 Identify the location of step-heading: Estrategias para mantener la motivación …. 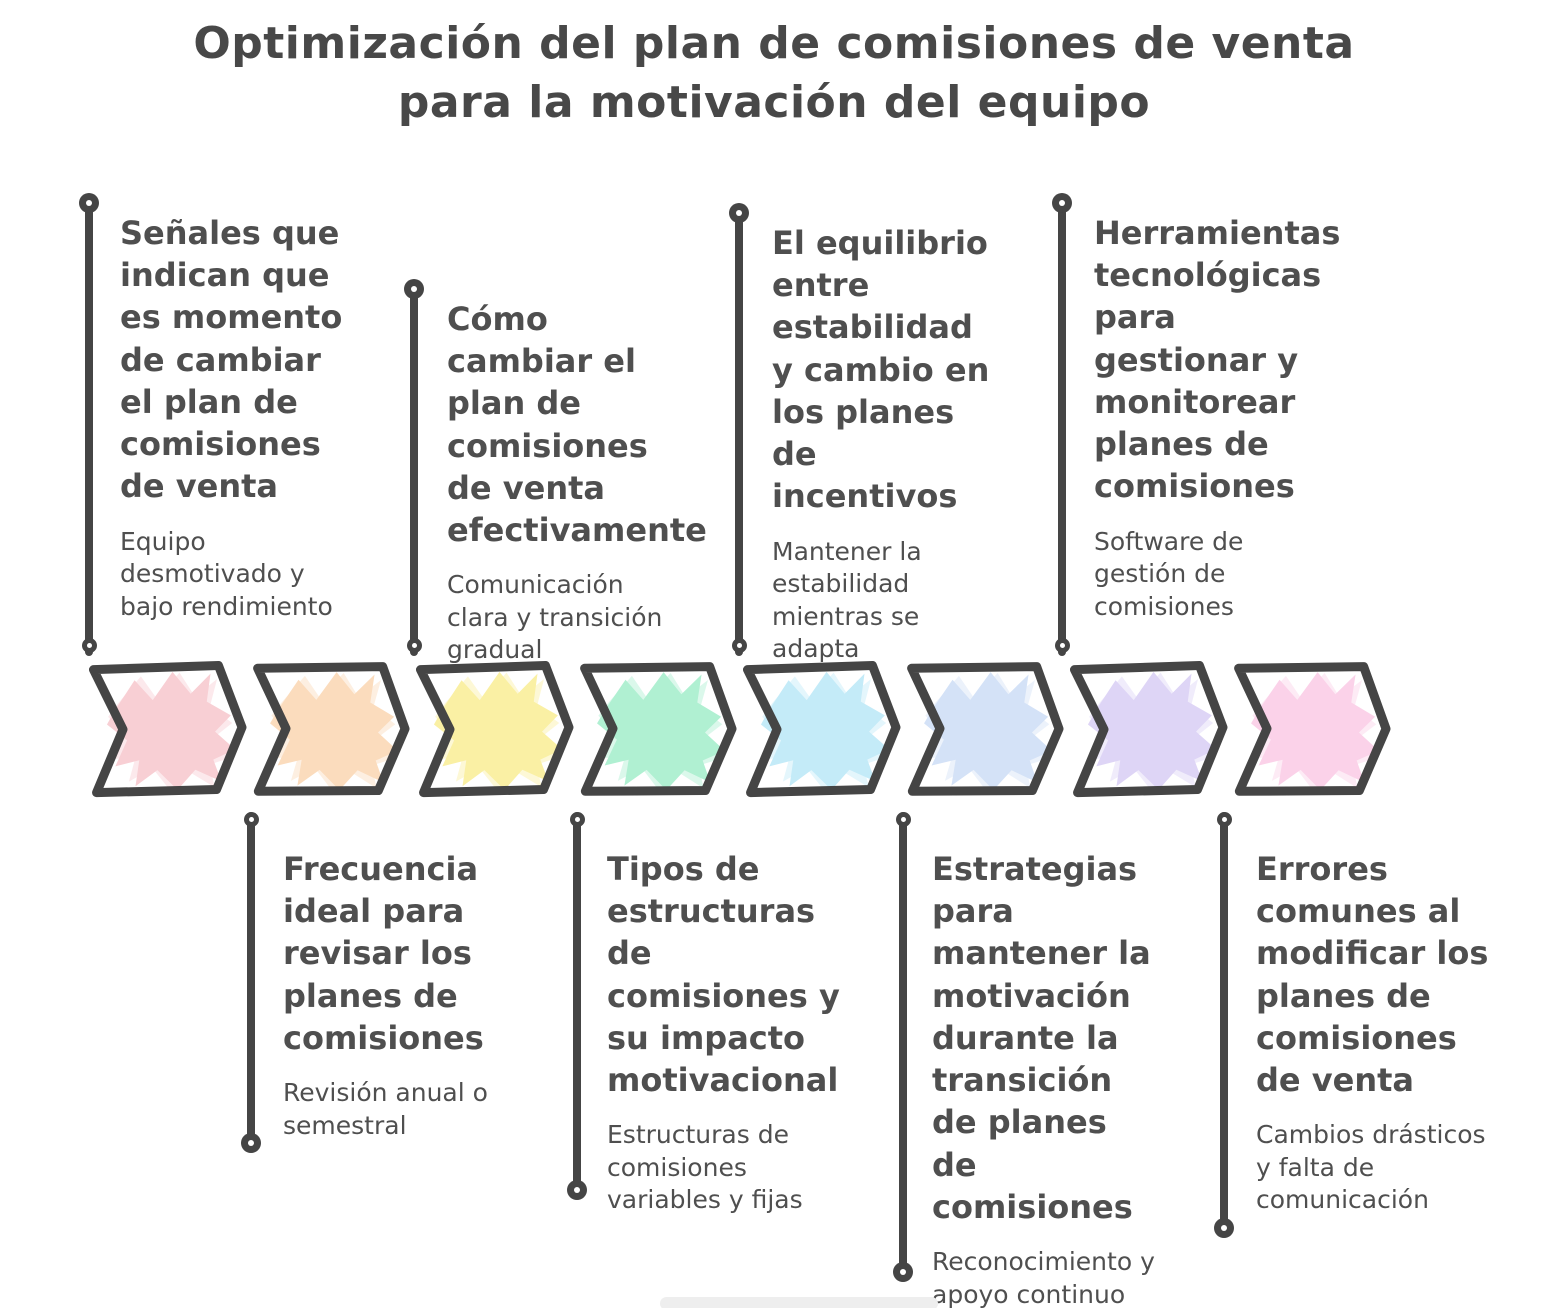
(1041, 1038).